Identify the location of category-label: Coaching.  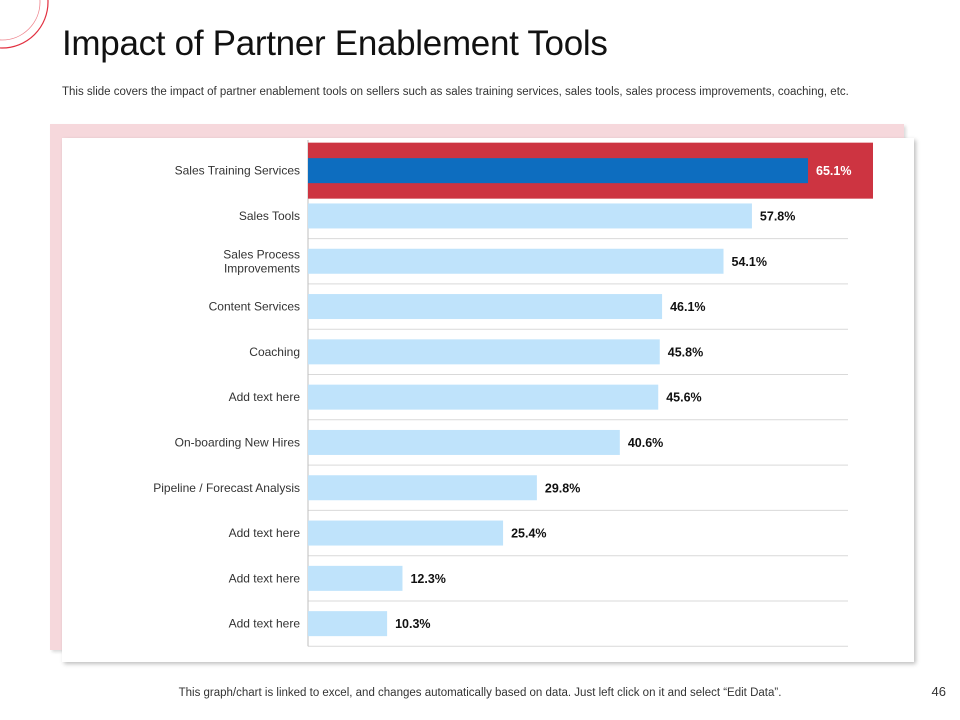
(274, 352).